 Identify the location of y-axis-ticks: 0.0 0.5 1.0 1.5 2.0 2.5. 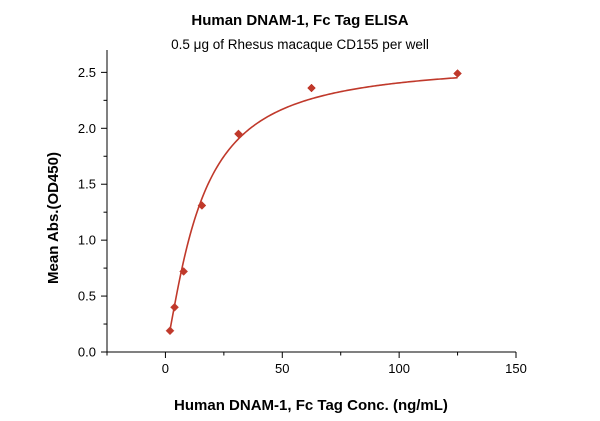
(92, 212).